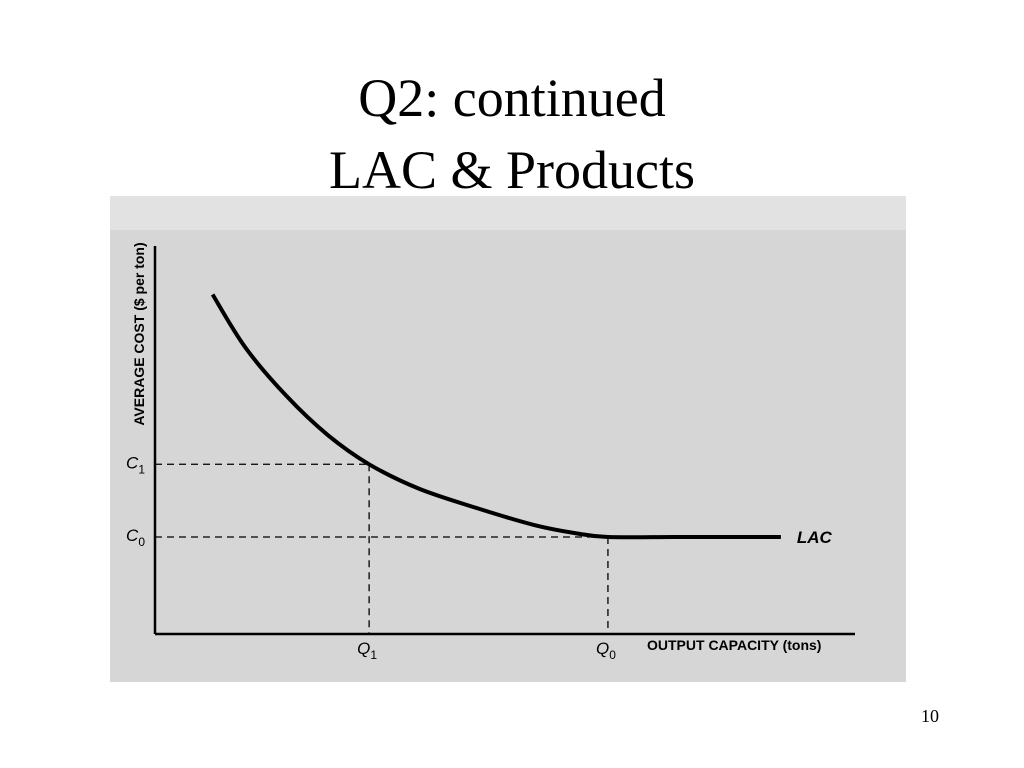 This screenshot has height=768, width=1024. Describe the element at coordinates (734, 645) in the screenshot. I see `x-axis-label: OUTPUT CAPACITY (tons)` at that location.